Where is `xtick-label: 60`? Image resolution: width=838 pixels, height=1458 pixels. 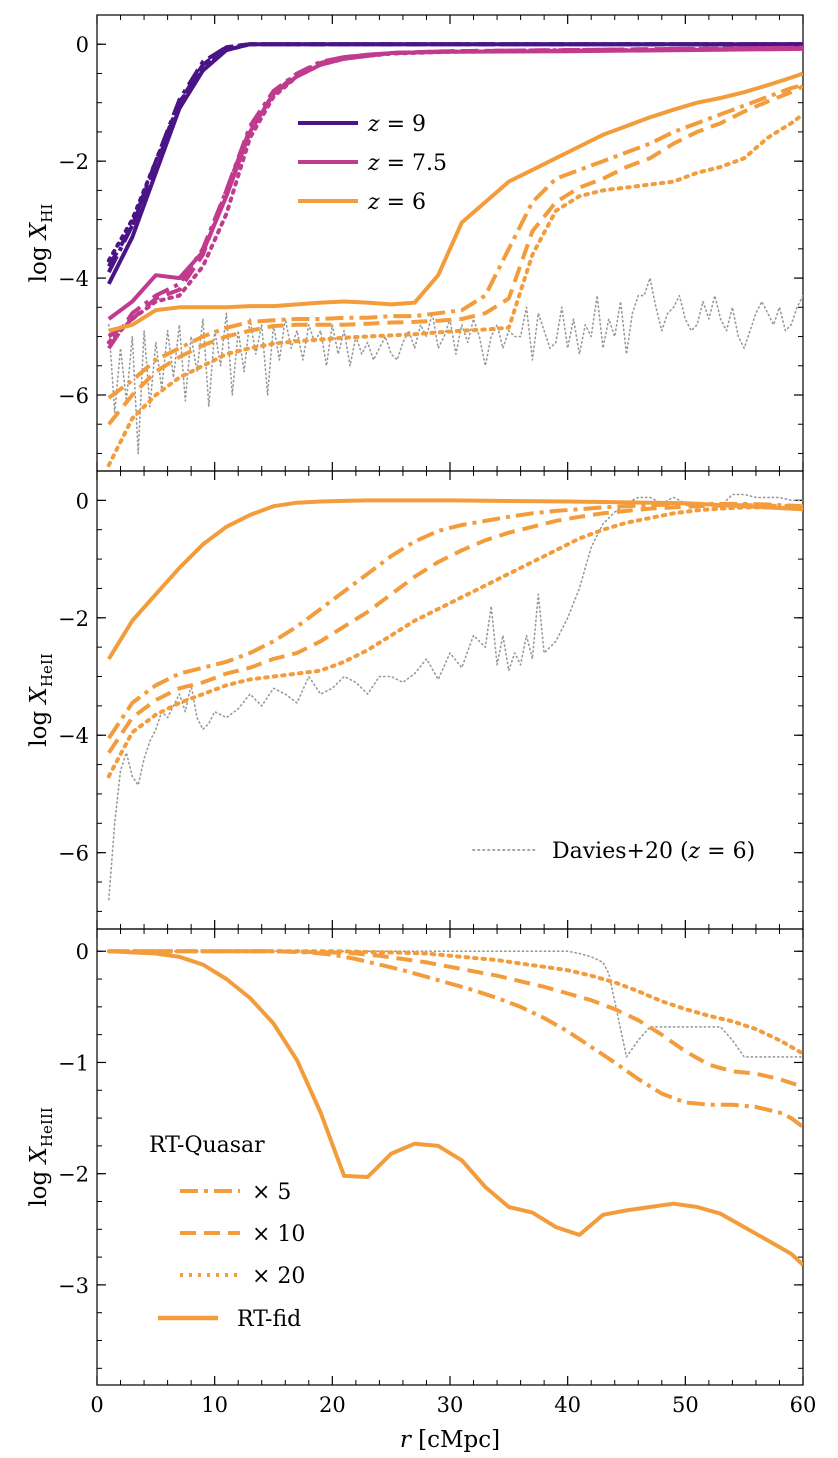 xtick-label: 60 is located at coordinates (803, 1405).